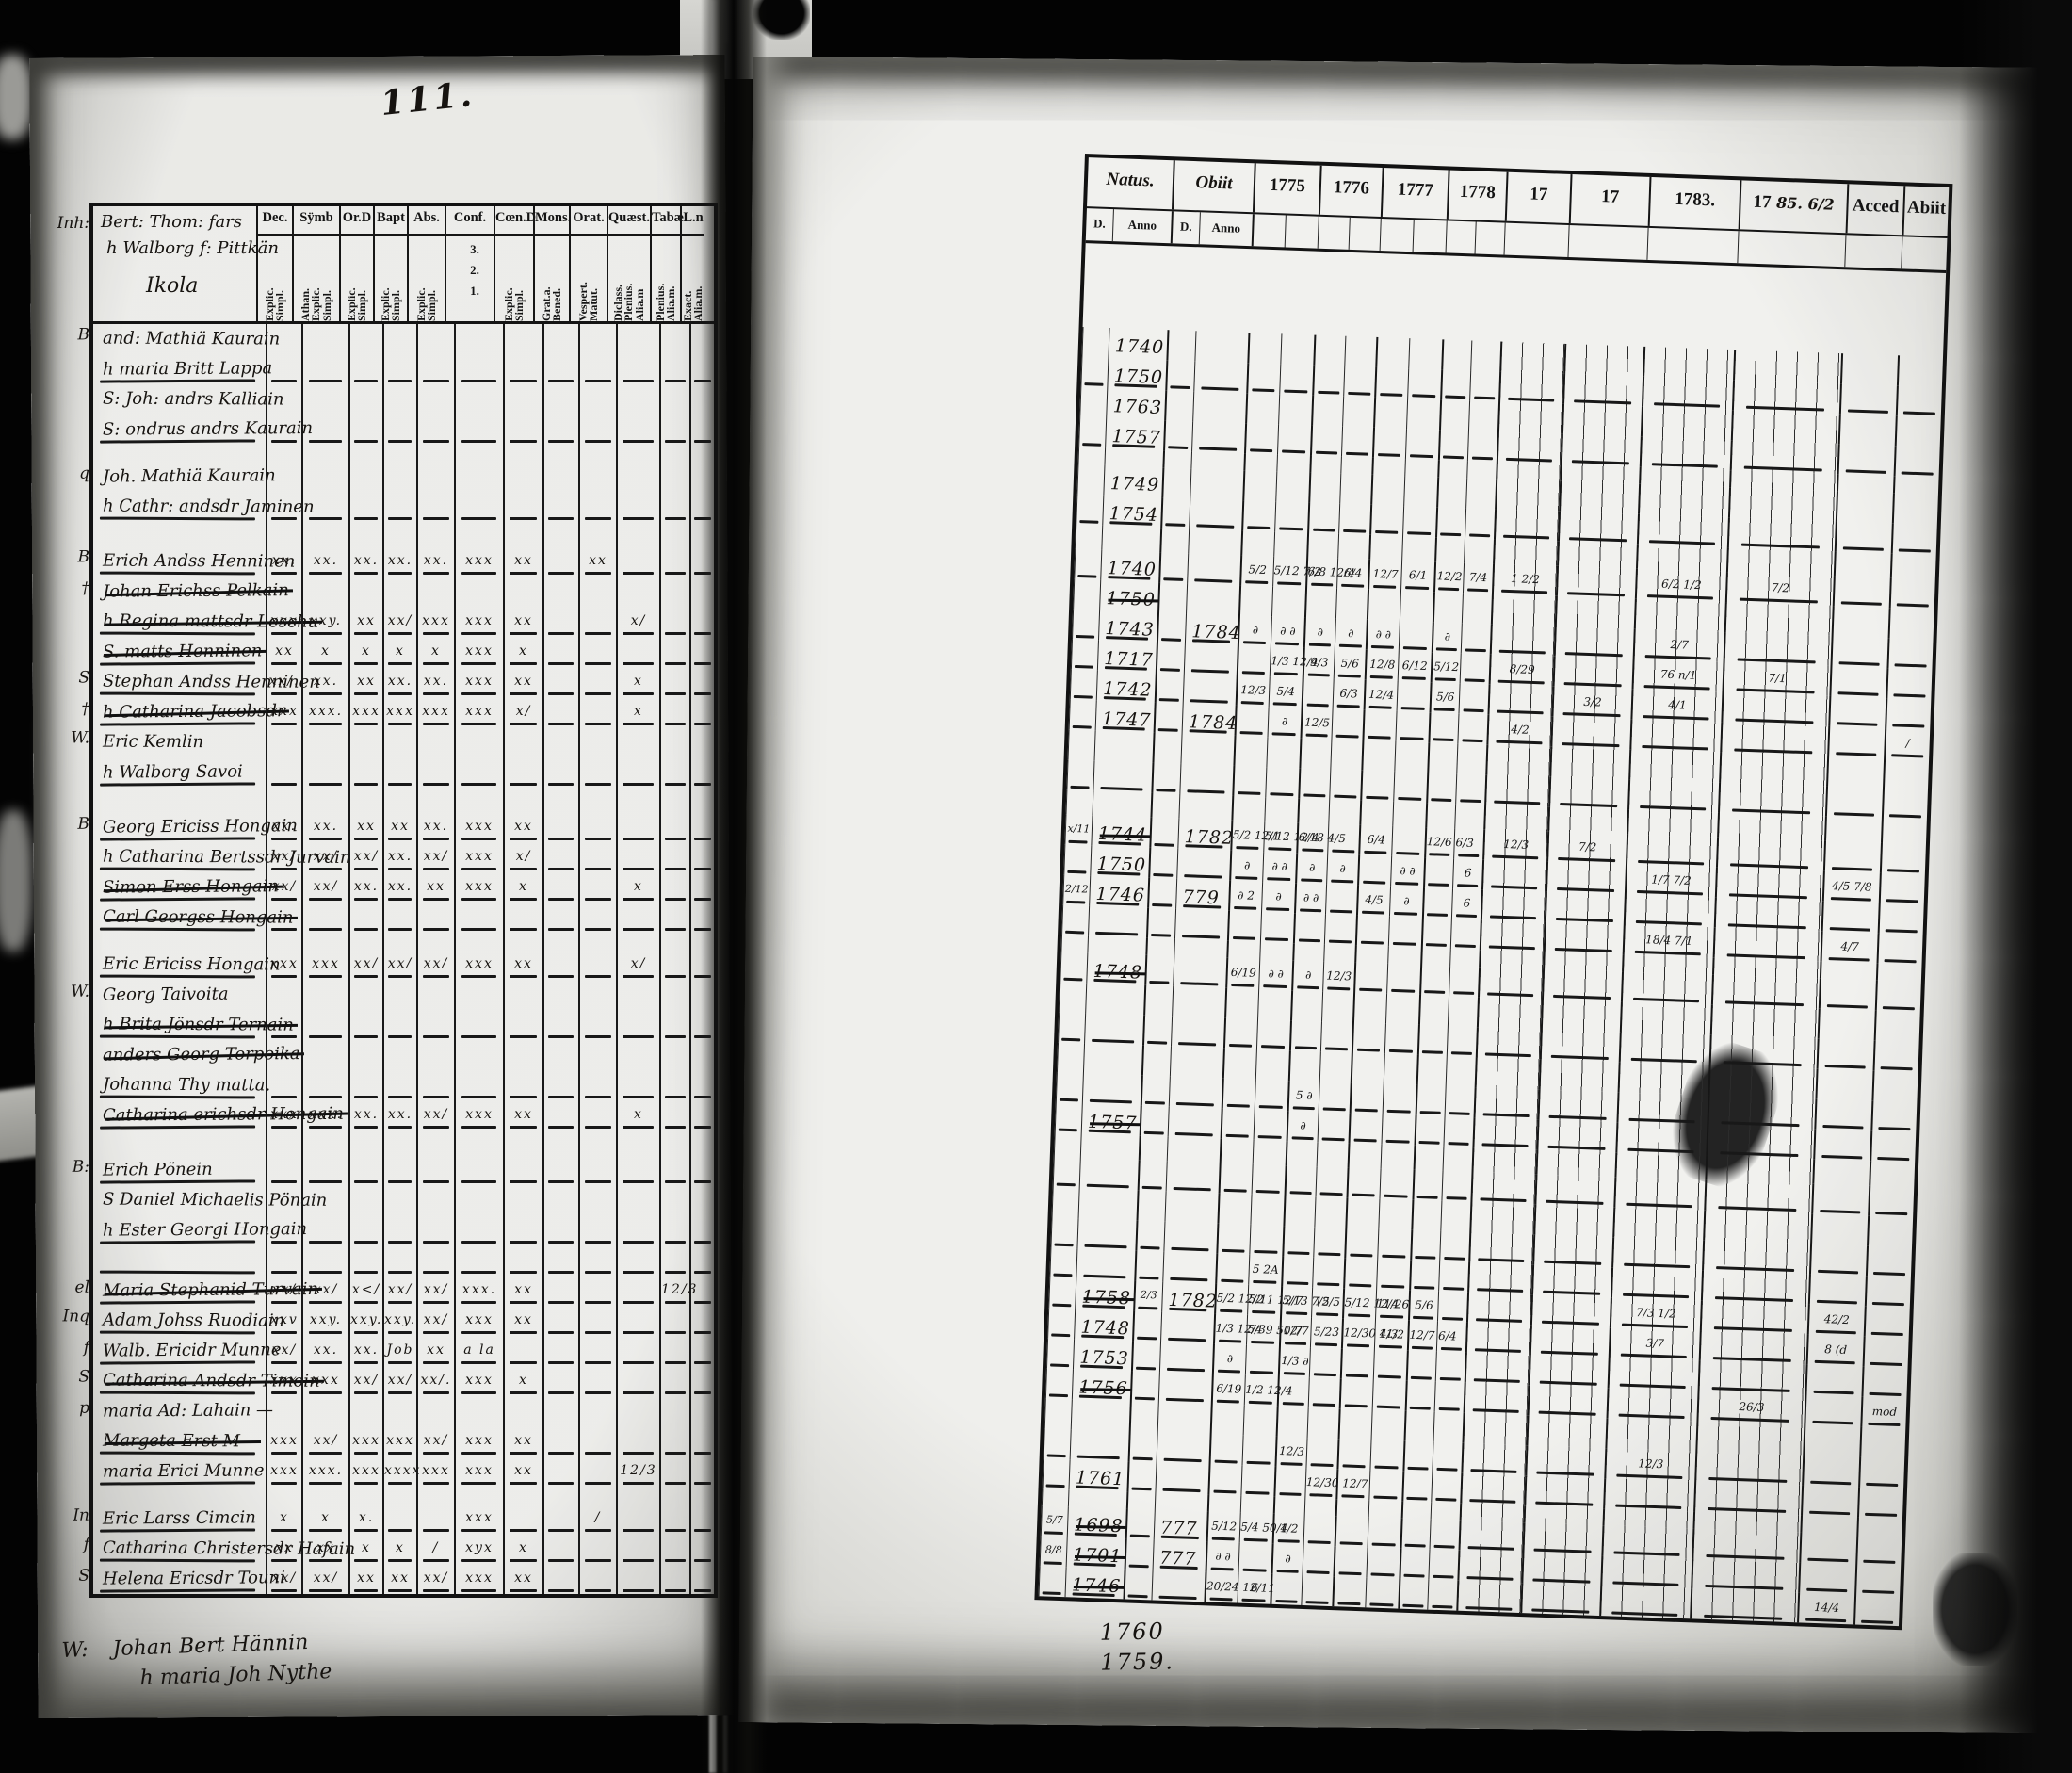 This screenshot has width=2072, height=1773. I want to click on person-name: Margeta Erst M—, so click(182, 1441).